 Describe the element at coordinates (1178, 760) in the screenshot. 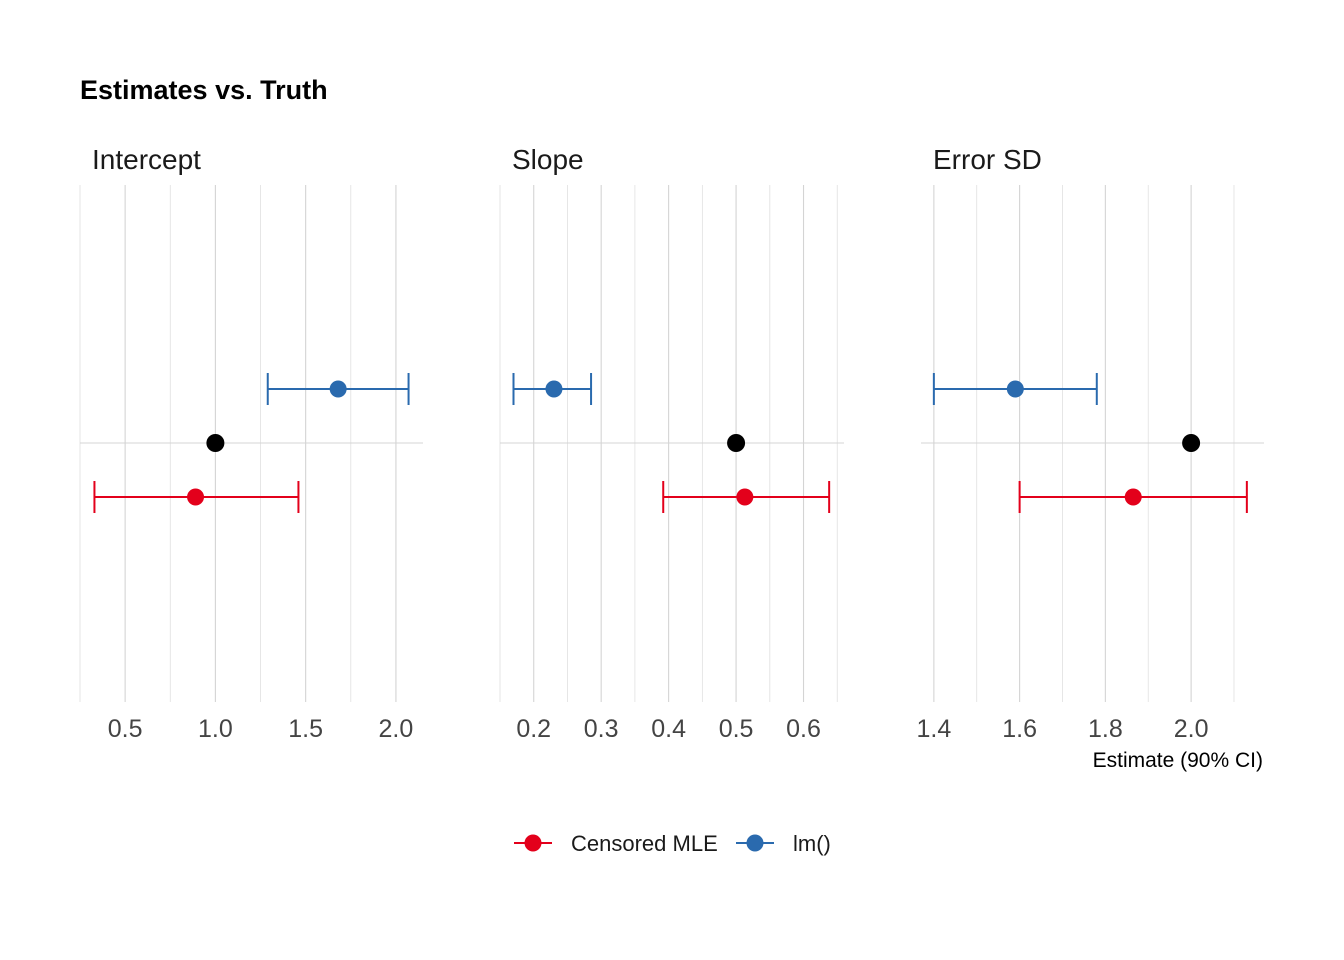

I see `x-axis-label: Estimate (90% CI)` at that location.